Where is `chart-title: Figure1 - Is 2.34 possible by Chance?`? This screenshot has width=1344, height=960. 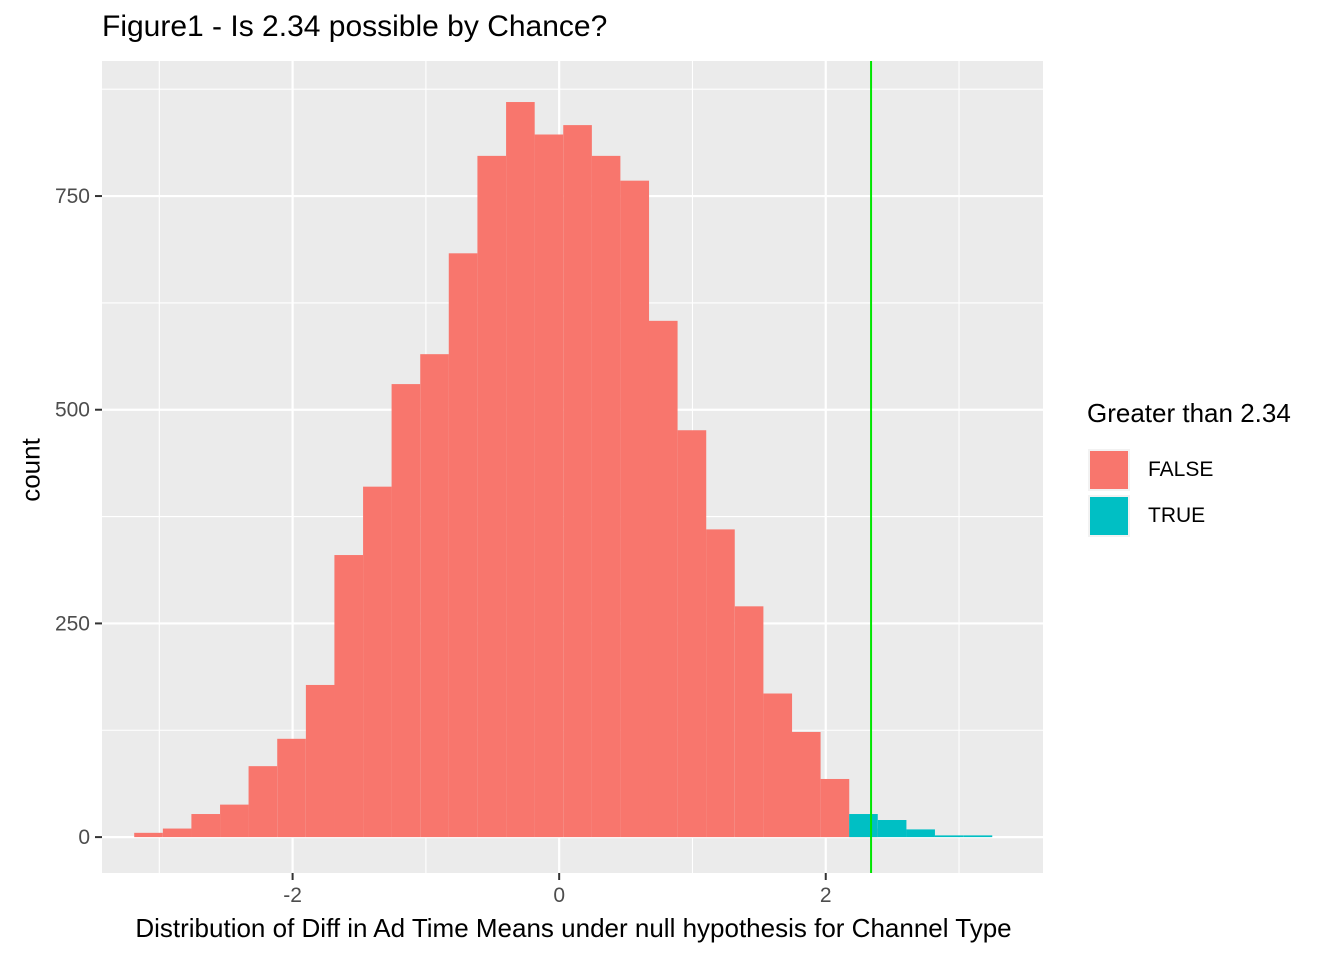
chart-title: Figure1 - Is 2.34 possible by Chance? is located at coordinates (355, 26).